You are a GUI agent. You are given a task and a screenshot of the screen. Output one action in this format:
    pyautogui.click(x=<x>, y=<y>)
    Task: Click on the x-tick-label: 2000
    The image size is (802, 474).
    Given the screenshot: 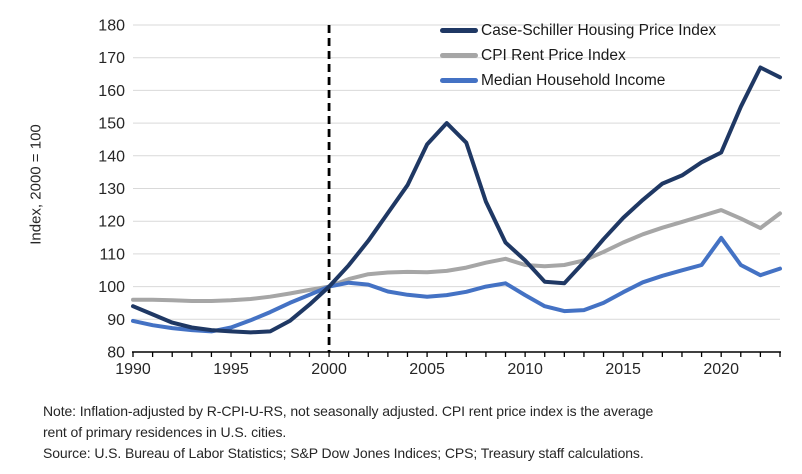 What is the action you would take?
    pyautogui.click(x=329, y=369)
    